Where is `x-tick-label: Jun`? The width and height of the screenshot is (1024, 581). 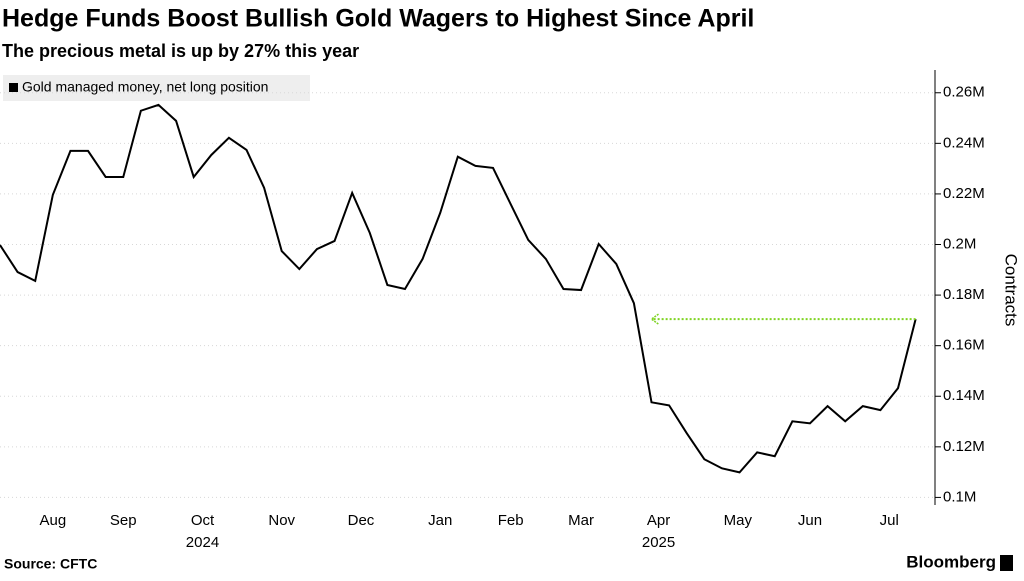 x-tick-label: Jun is located at coordinates (810, 520).